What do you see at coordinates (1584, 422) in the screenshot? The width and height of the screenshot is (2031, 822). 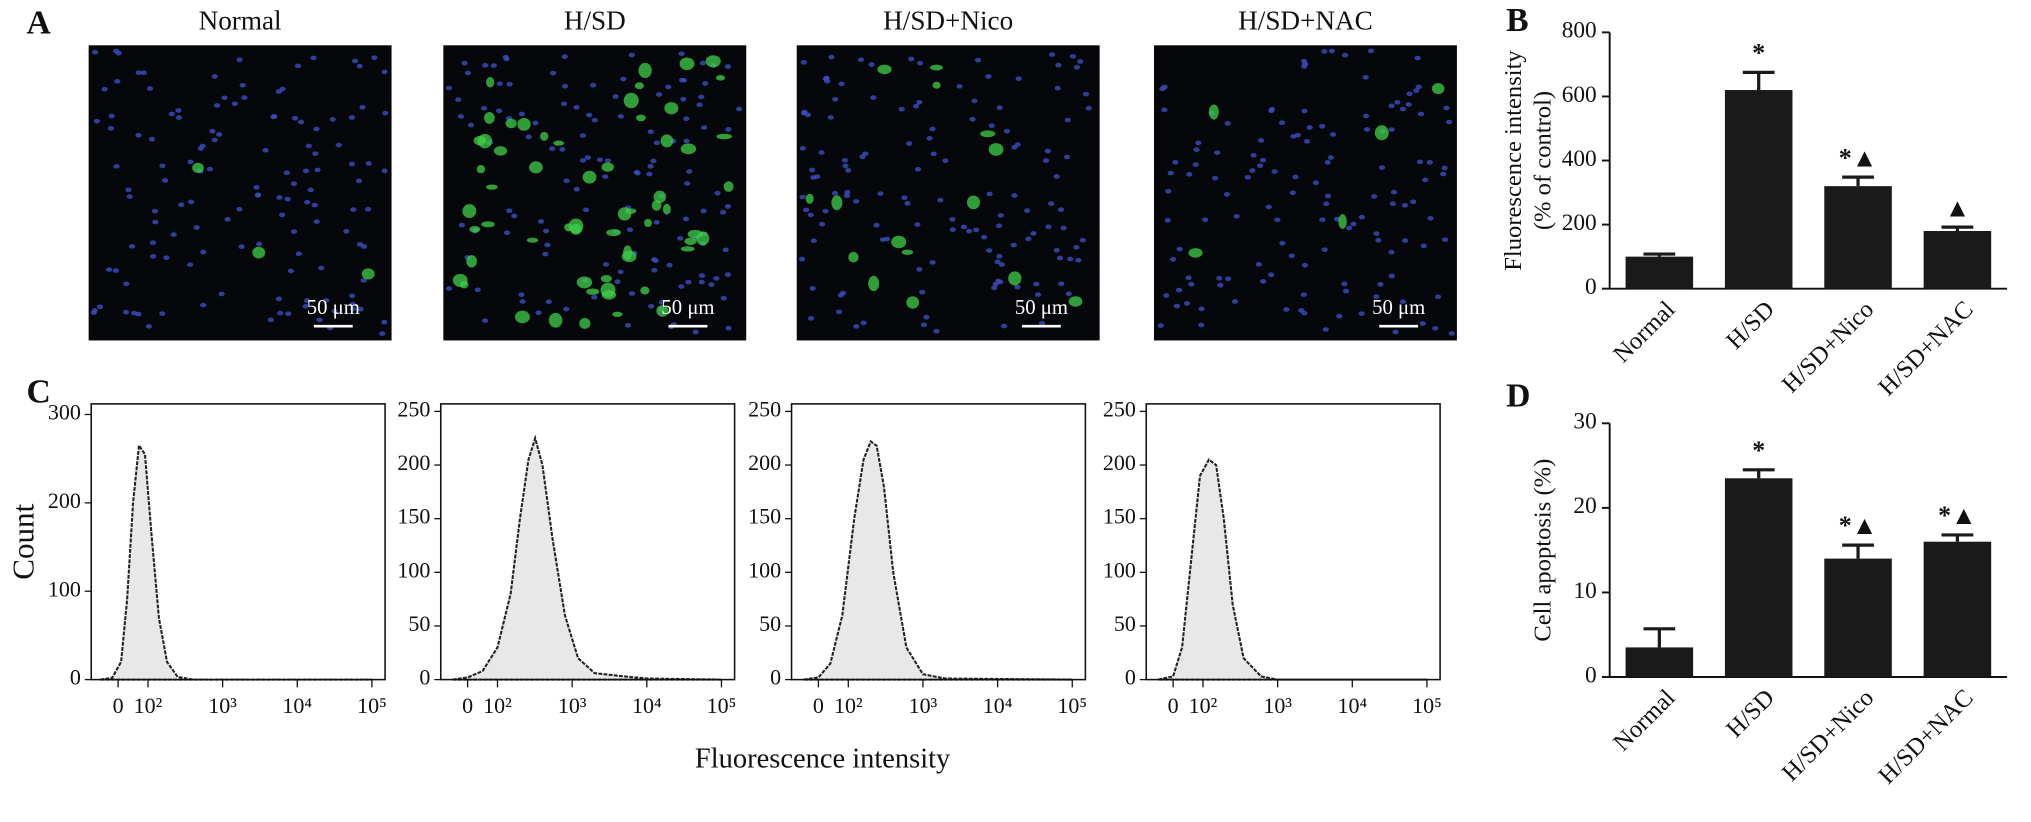 I see `y-tick-label: 30` at bounding box center [1584, 422].